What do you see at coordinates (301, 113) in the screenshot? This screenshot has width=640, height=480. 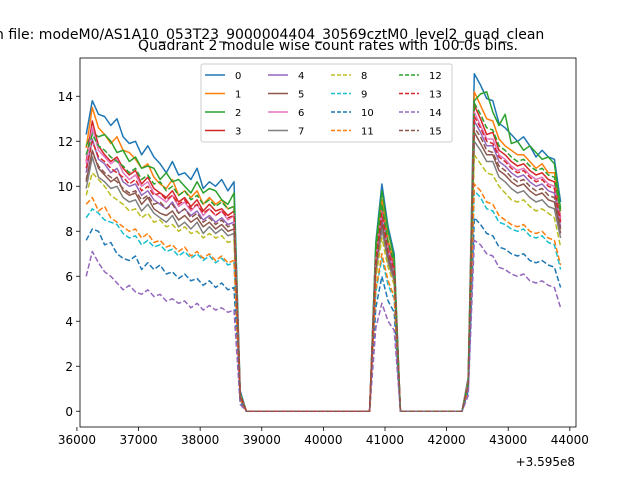 I see `legend-label-6: 6` at bounding box center [301, 113].